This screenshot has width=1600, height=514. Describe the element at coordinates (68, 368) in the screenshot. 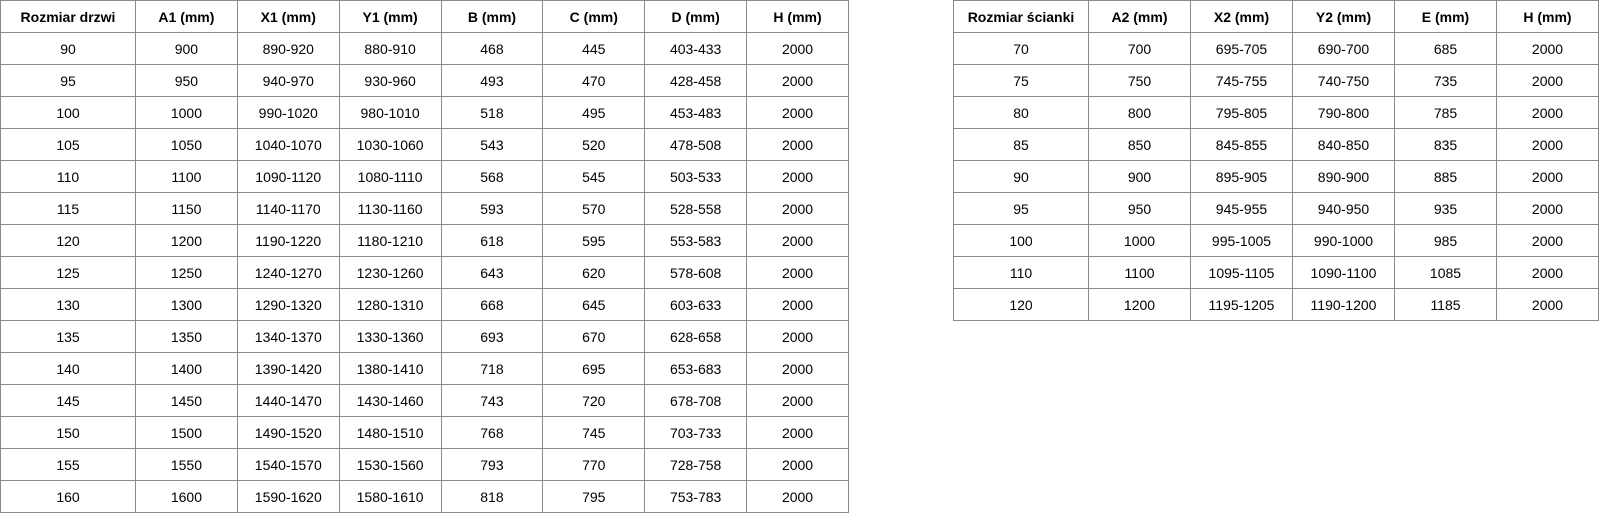

I see `table-cell: 140` at that location.